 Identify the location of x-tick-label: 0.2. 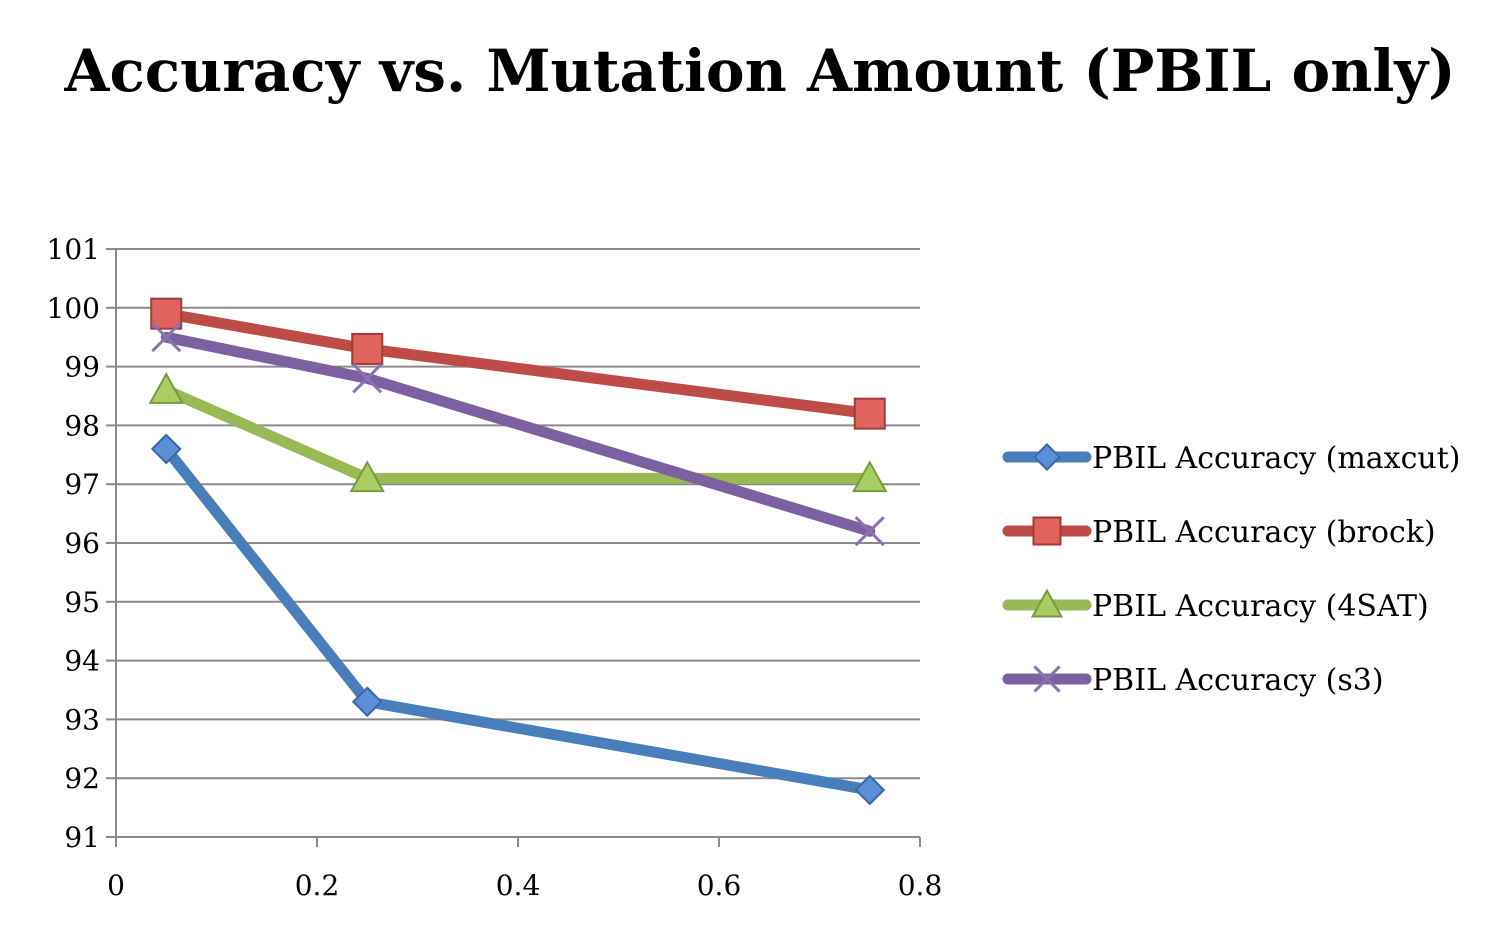
(317, 885).